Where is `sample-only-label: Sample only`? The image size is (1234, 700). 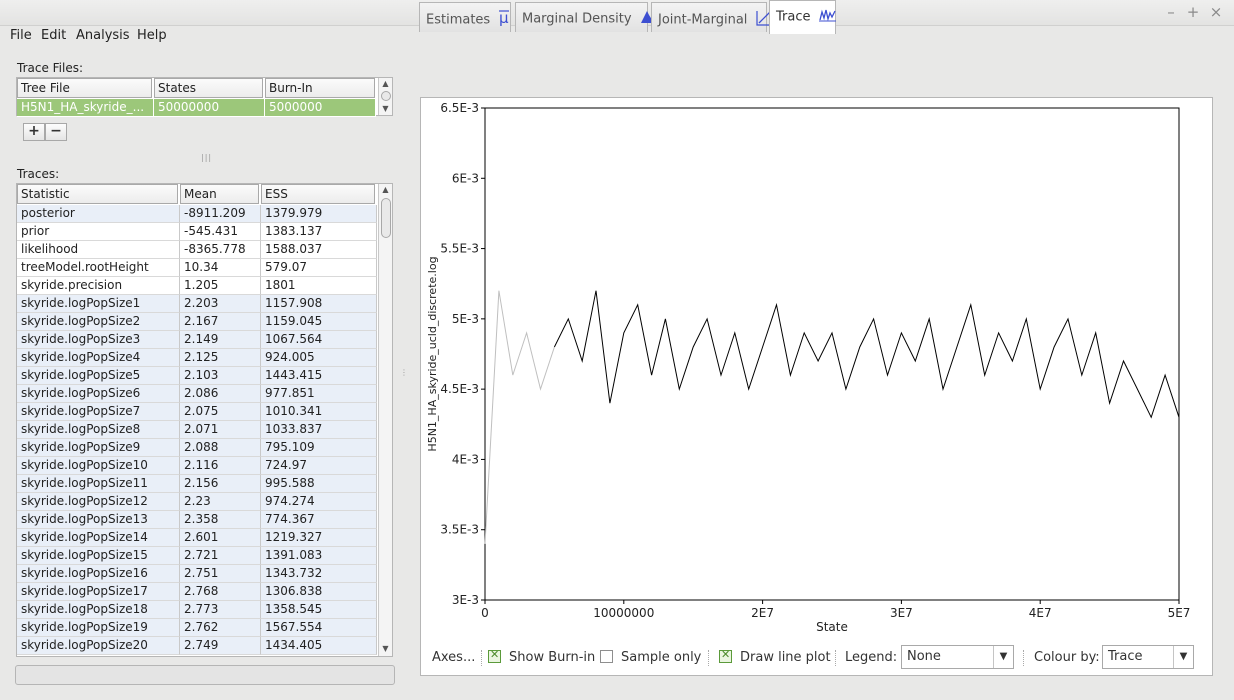 sample-only-label: Sample only is located at coordinates (661, 657).